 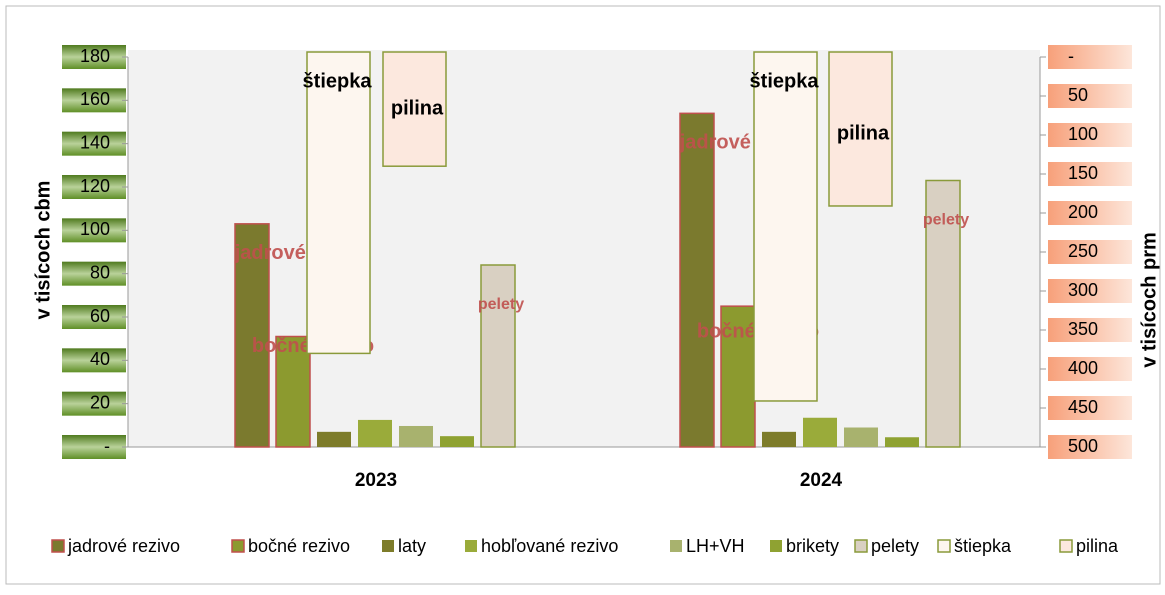 What do you see at coordinates (1083, 212) in the screenshot?
I see `y2-tick-label: 200` at bounding box center [1083, 212].